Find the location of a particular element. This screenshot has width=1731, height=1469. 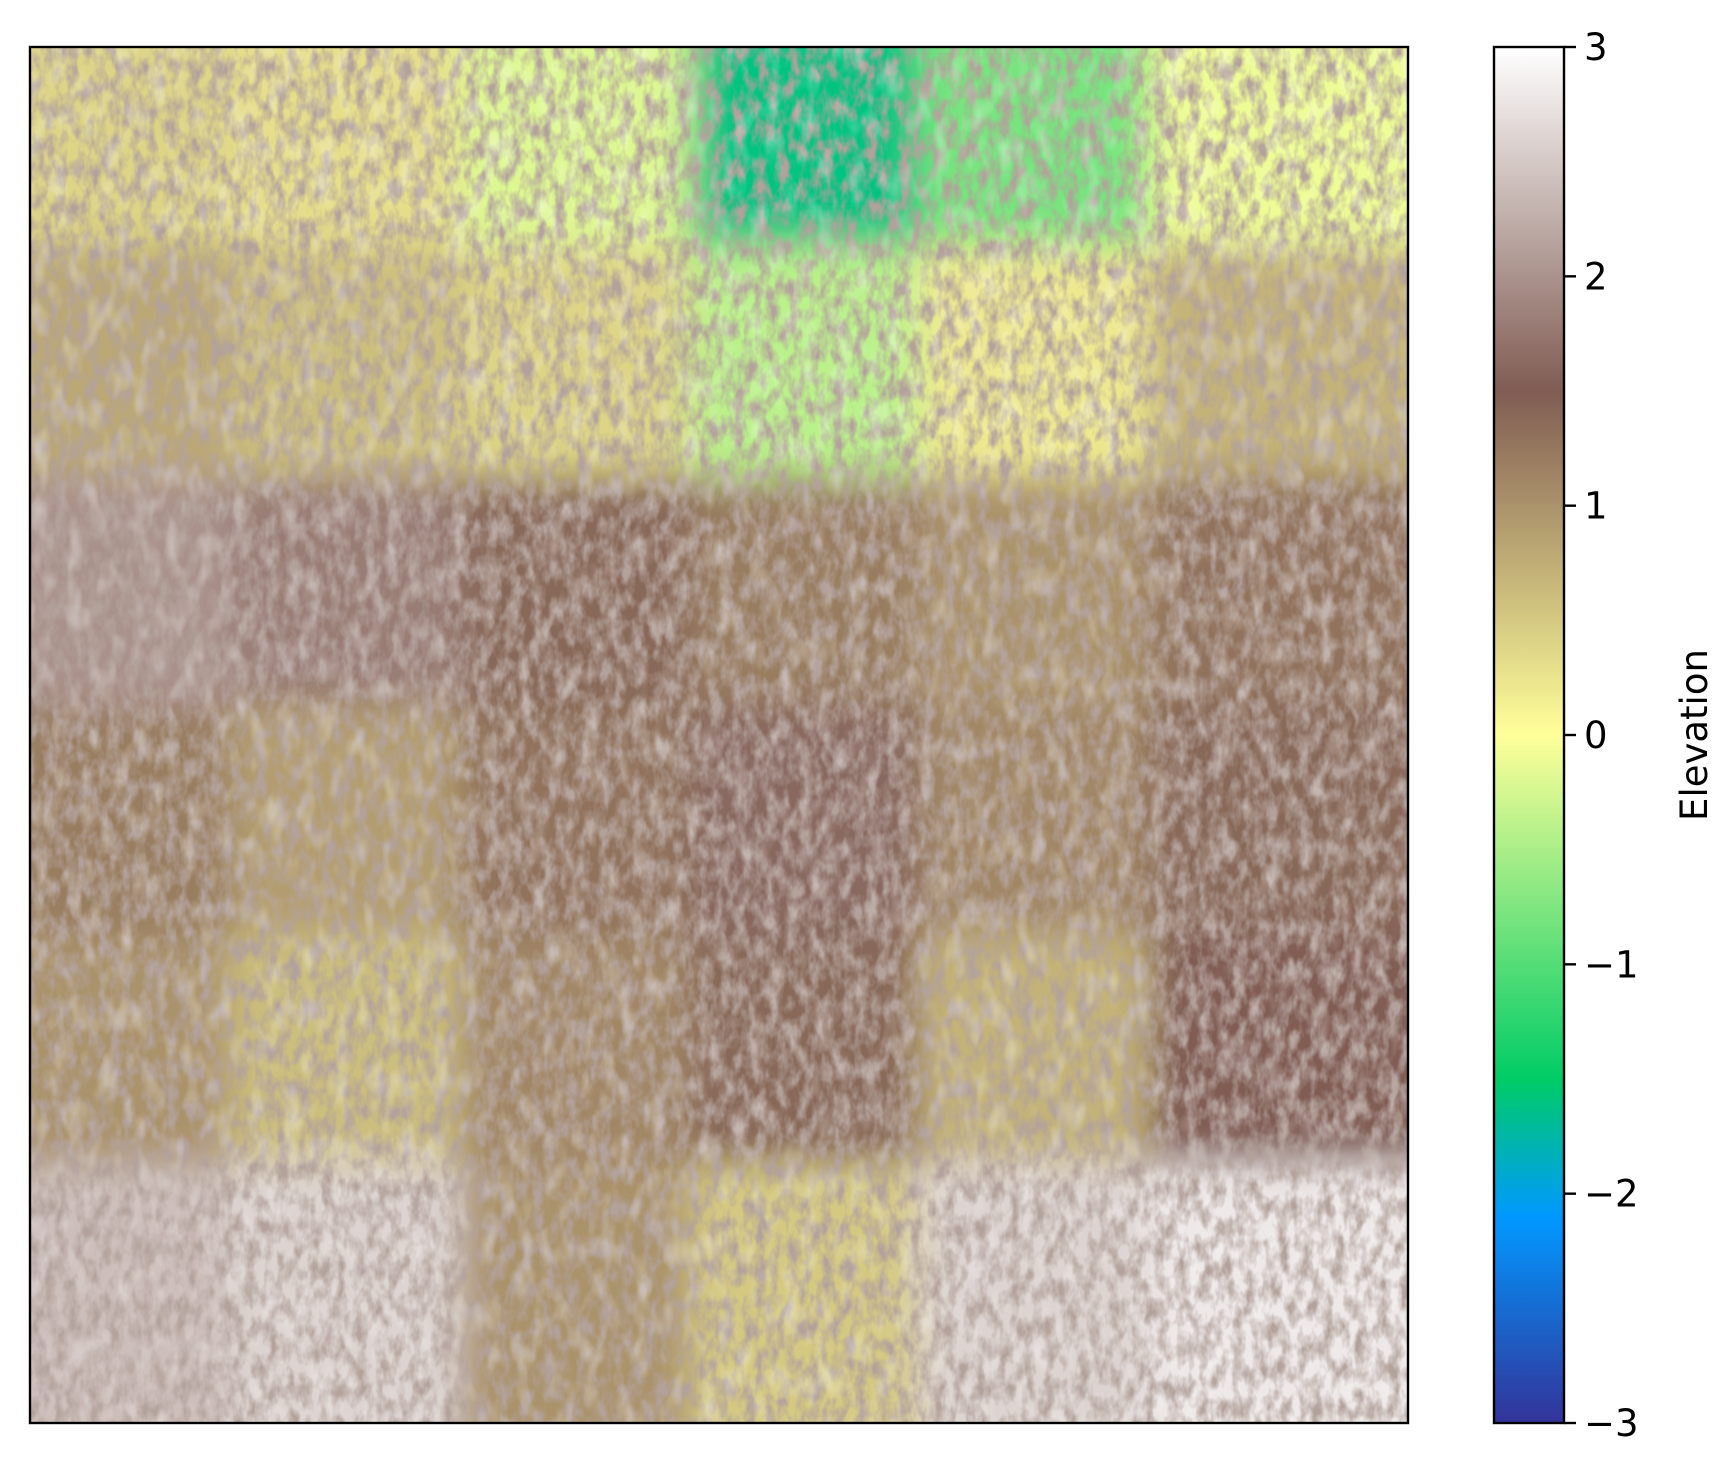

colorbar-tick-label: −3 is located at coordinates (1611, 1423).